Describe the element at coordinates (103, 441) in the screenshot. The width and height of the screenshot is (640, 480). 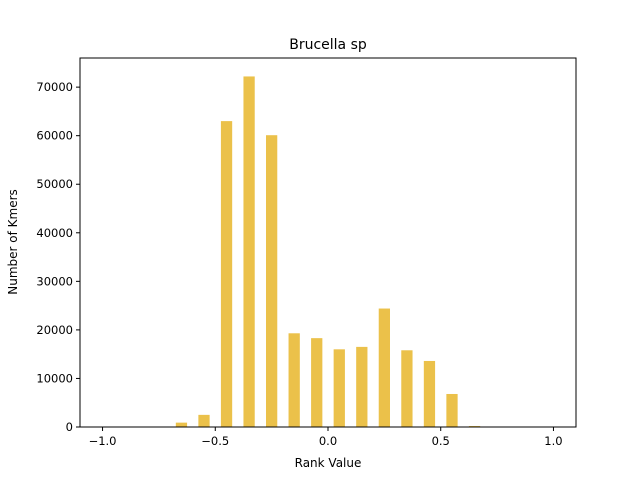
I see `x-tick-label: −1.0` at that location.